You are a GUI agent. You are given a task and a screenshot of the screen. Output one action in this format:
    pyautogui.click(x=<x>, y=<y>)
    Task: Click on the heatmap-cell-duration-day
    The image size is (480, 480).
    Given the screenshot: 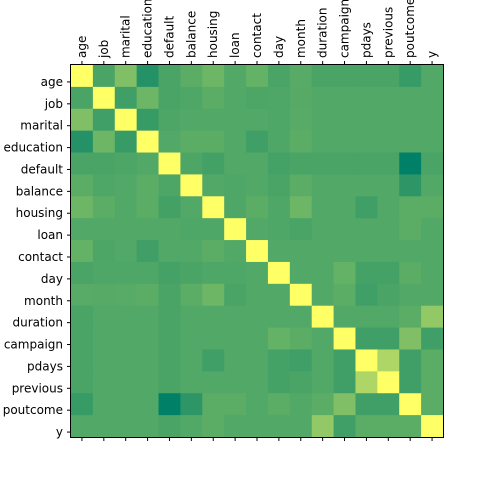 What is the action you would take?
    pyautogui.click(x=279, y=317)
    